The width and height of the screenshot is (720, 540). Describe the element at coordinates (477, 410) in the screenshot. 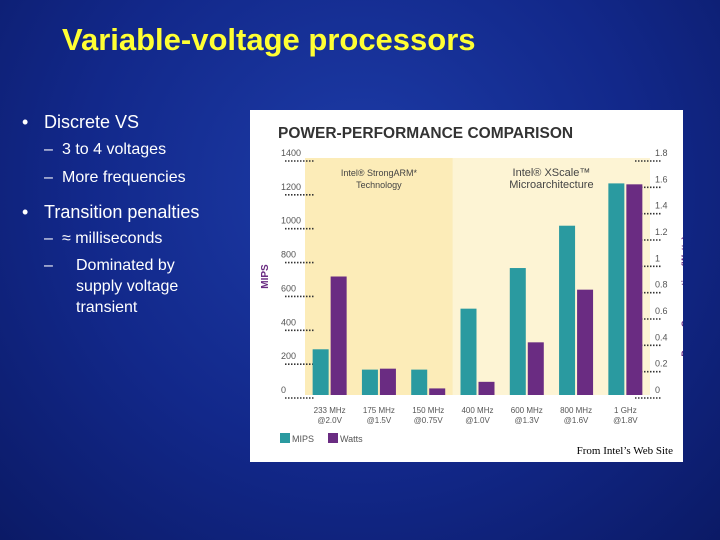

I see `category-label: 400 MHz` at that location.